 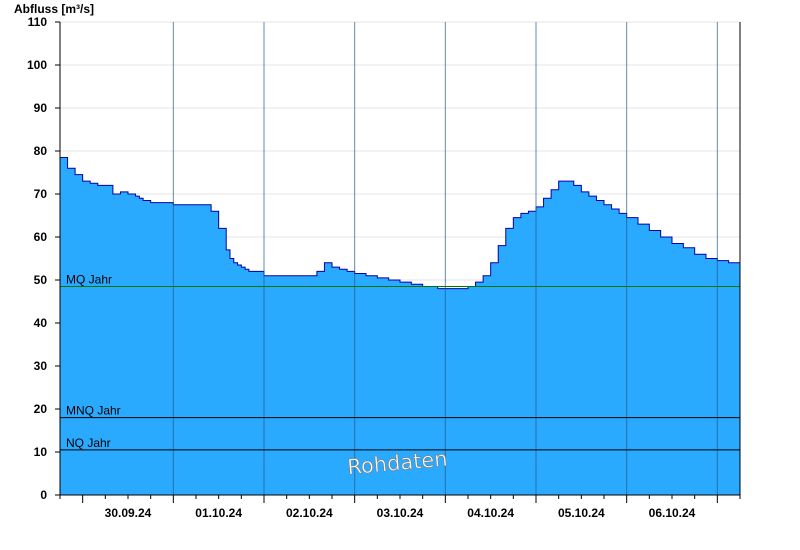 What do you see at coordinates (218, 513) in the screenshot?
I see `x-tick-label: 01.10.24` at bounding box center [218, 513].